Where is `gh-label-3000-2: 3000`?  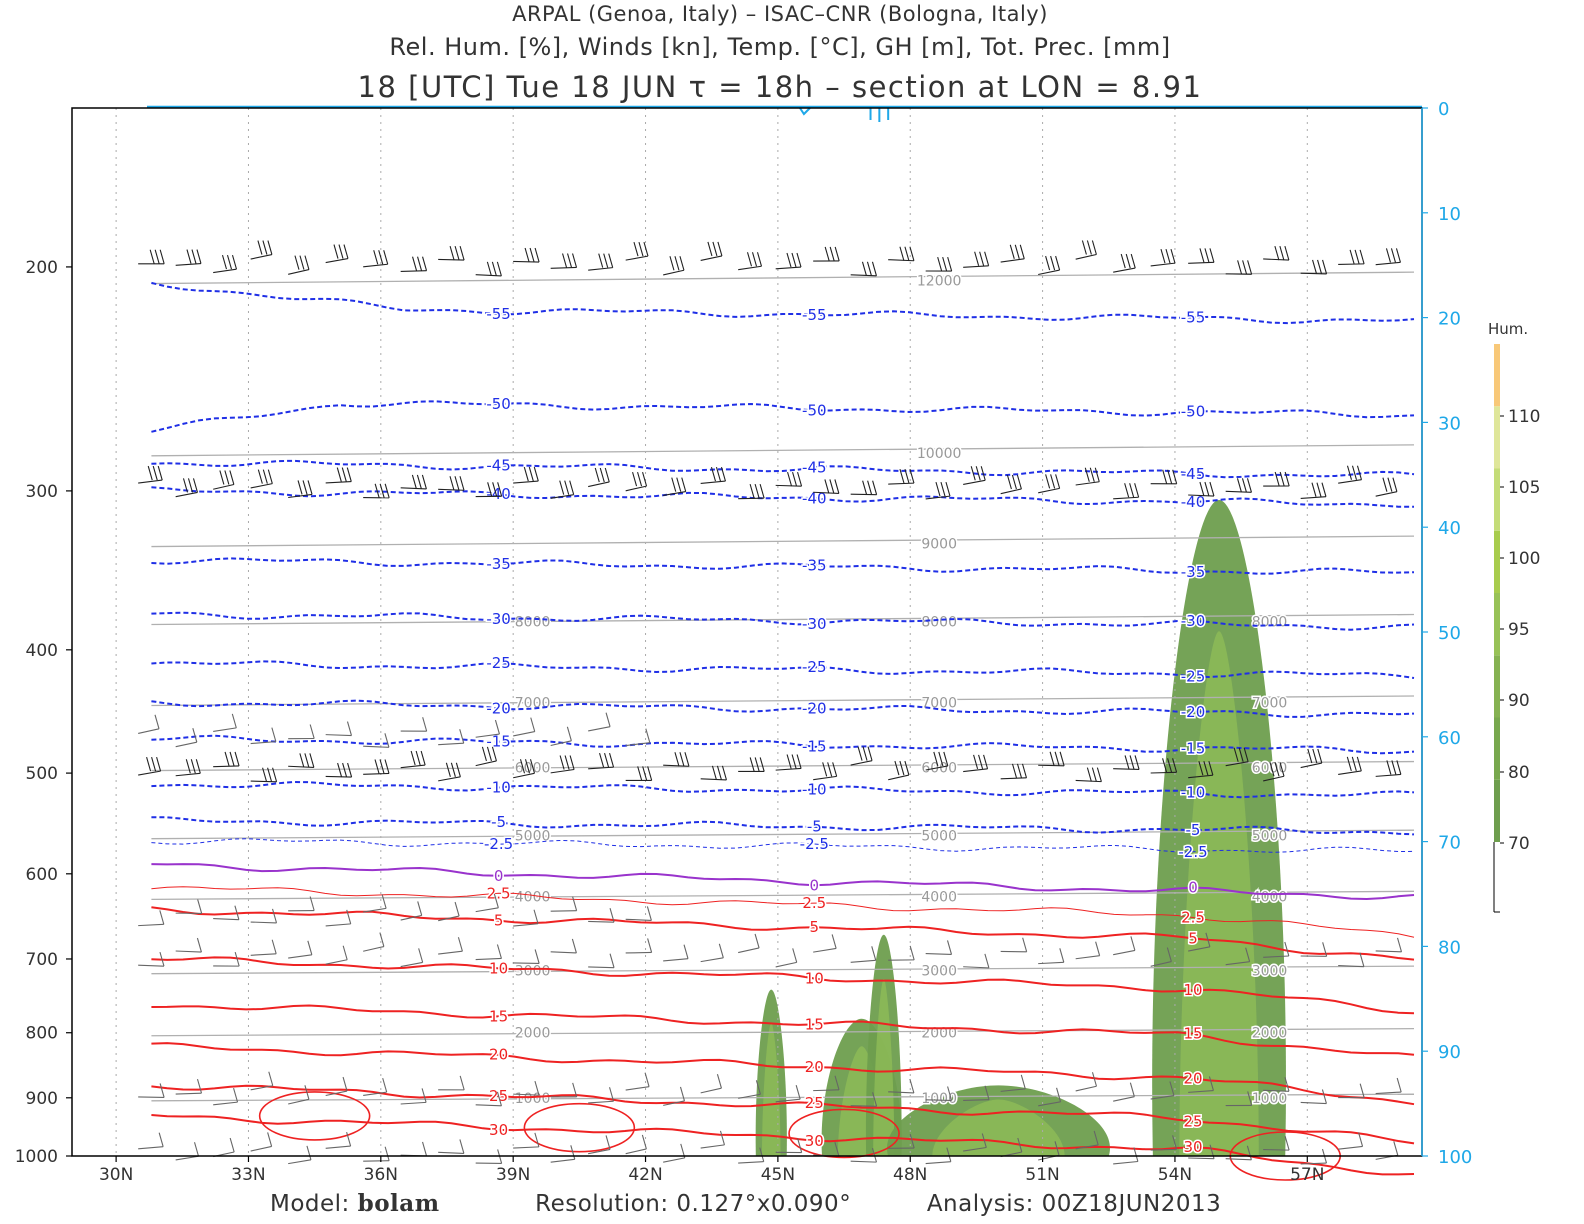
gh-label-3000-2: 3000 is located at coordinates (1270, 972).